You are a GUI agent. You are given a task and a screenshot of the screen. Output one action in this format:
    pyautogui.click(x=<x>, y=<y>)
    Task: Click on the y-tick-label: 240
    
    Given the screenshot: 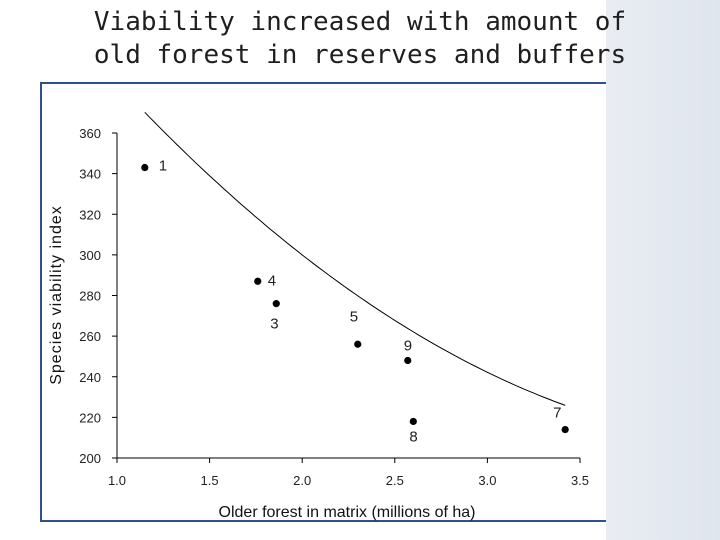 What is the action you would take?
    pyautogui.click(x=90, y=377)
    